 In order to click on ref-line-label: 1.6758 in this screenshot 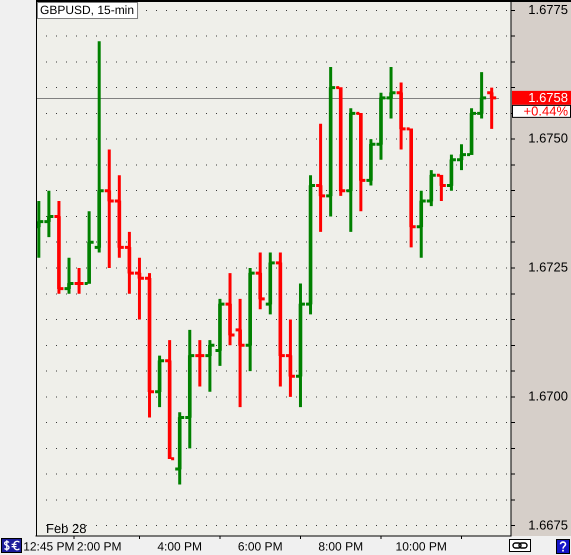, I will do `click(548, 97)`.